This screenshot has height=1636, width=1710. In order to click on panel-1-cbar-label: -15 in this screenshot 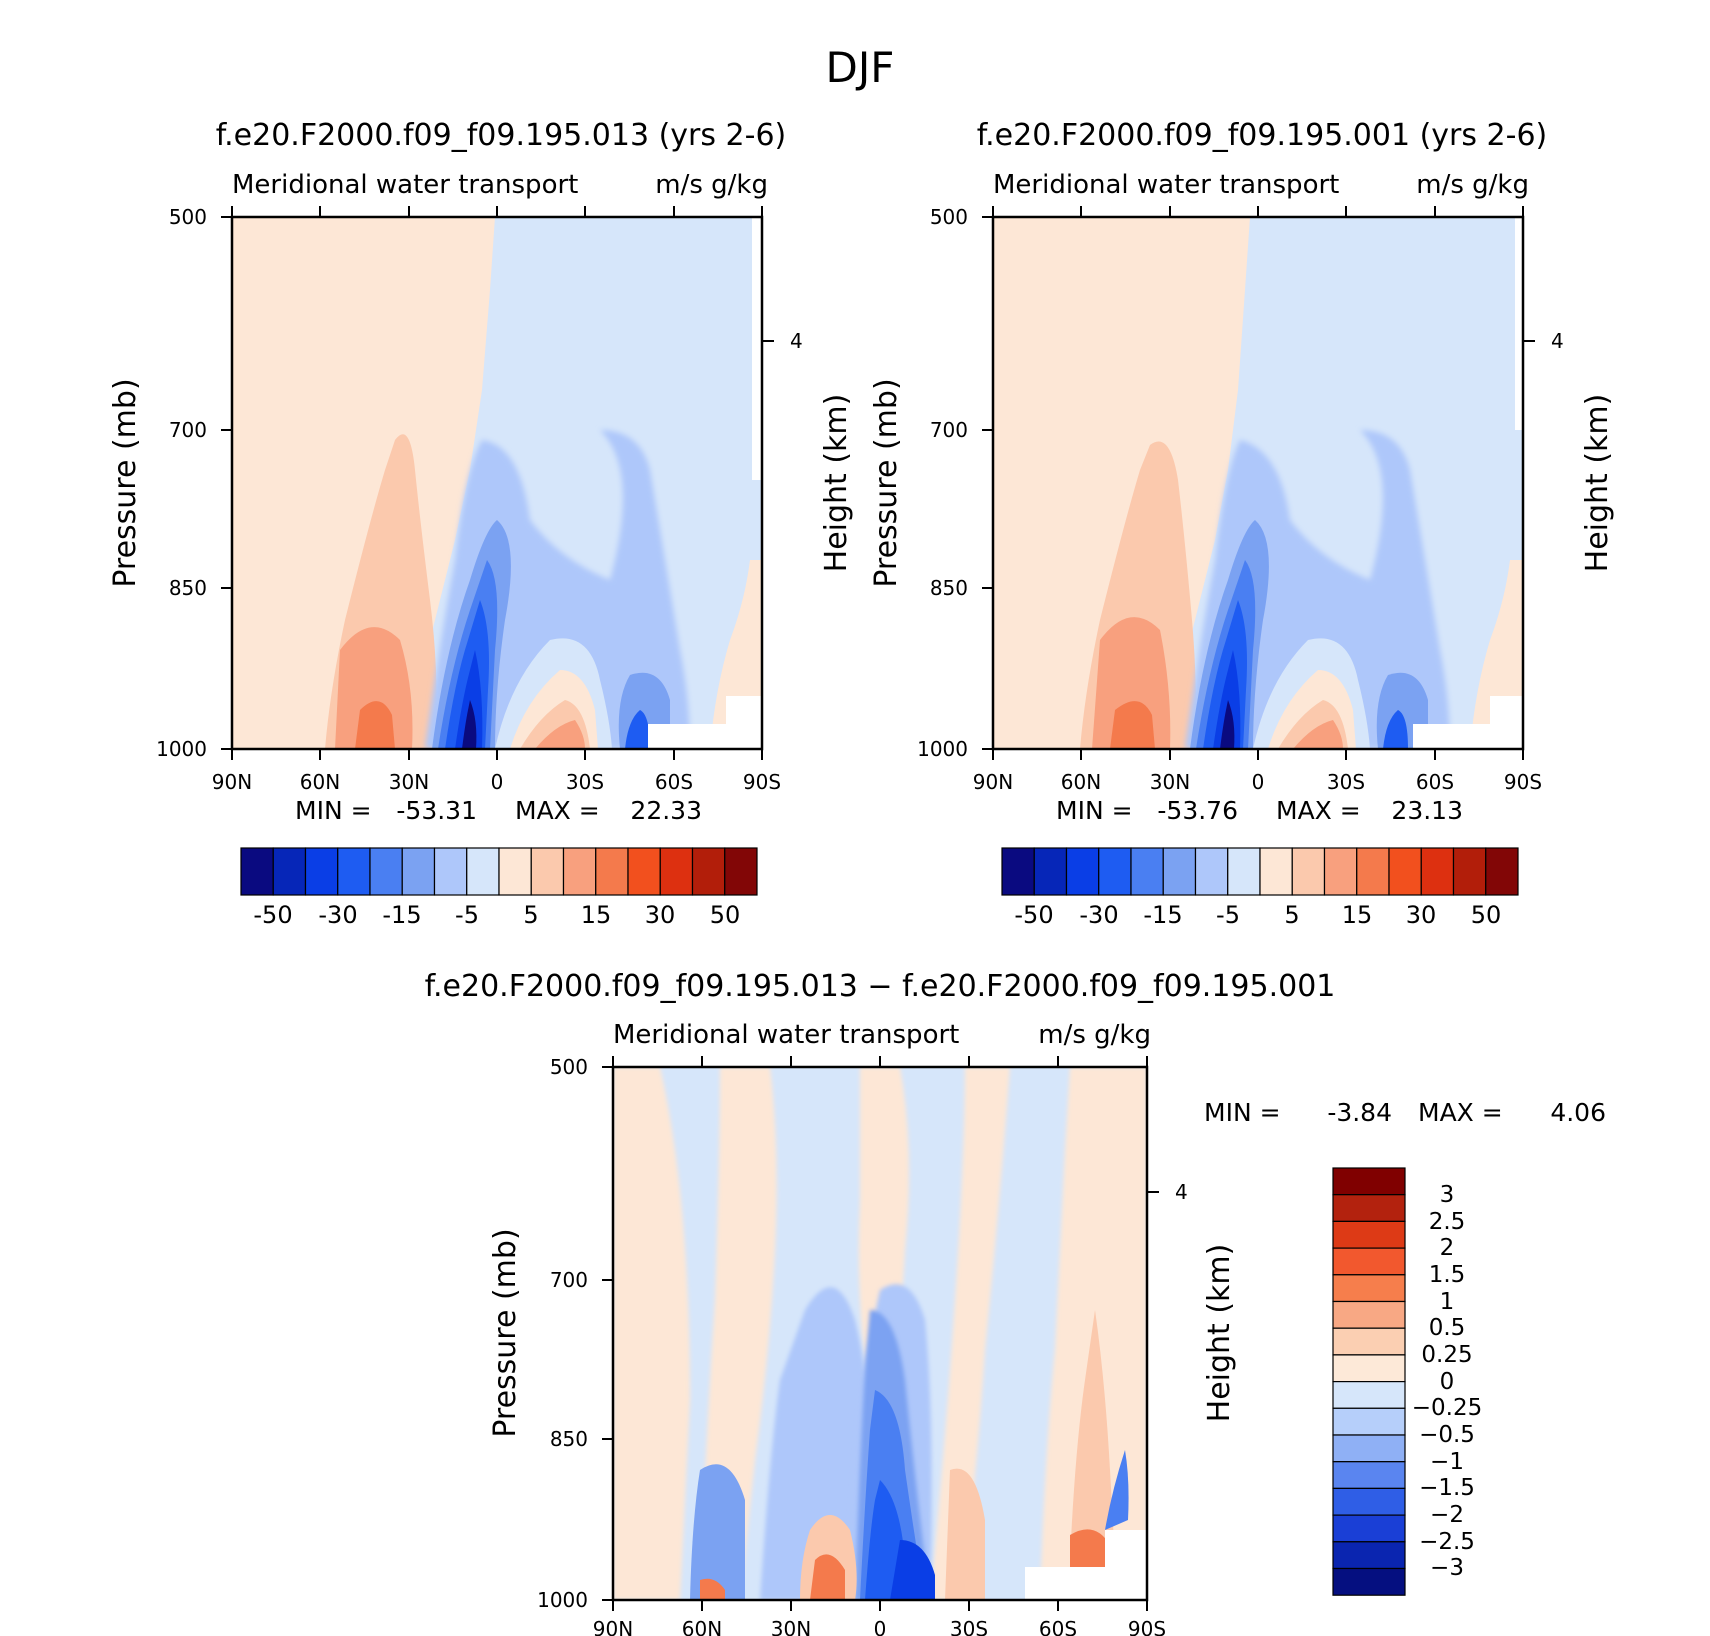, I will do `click(401, 915)`.